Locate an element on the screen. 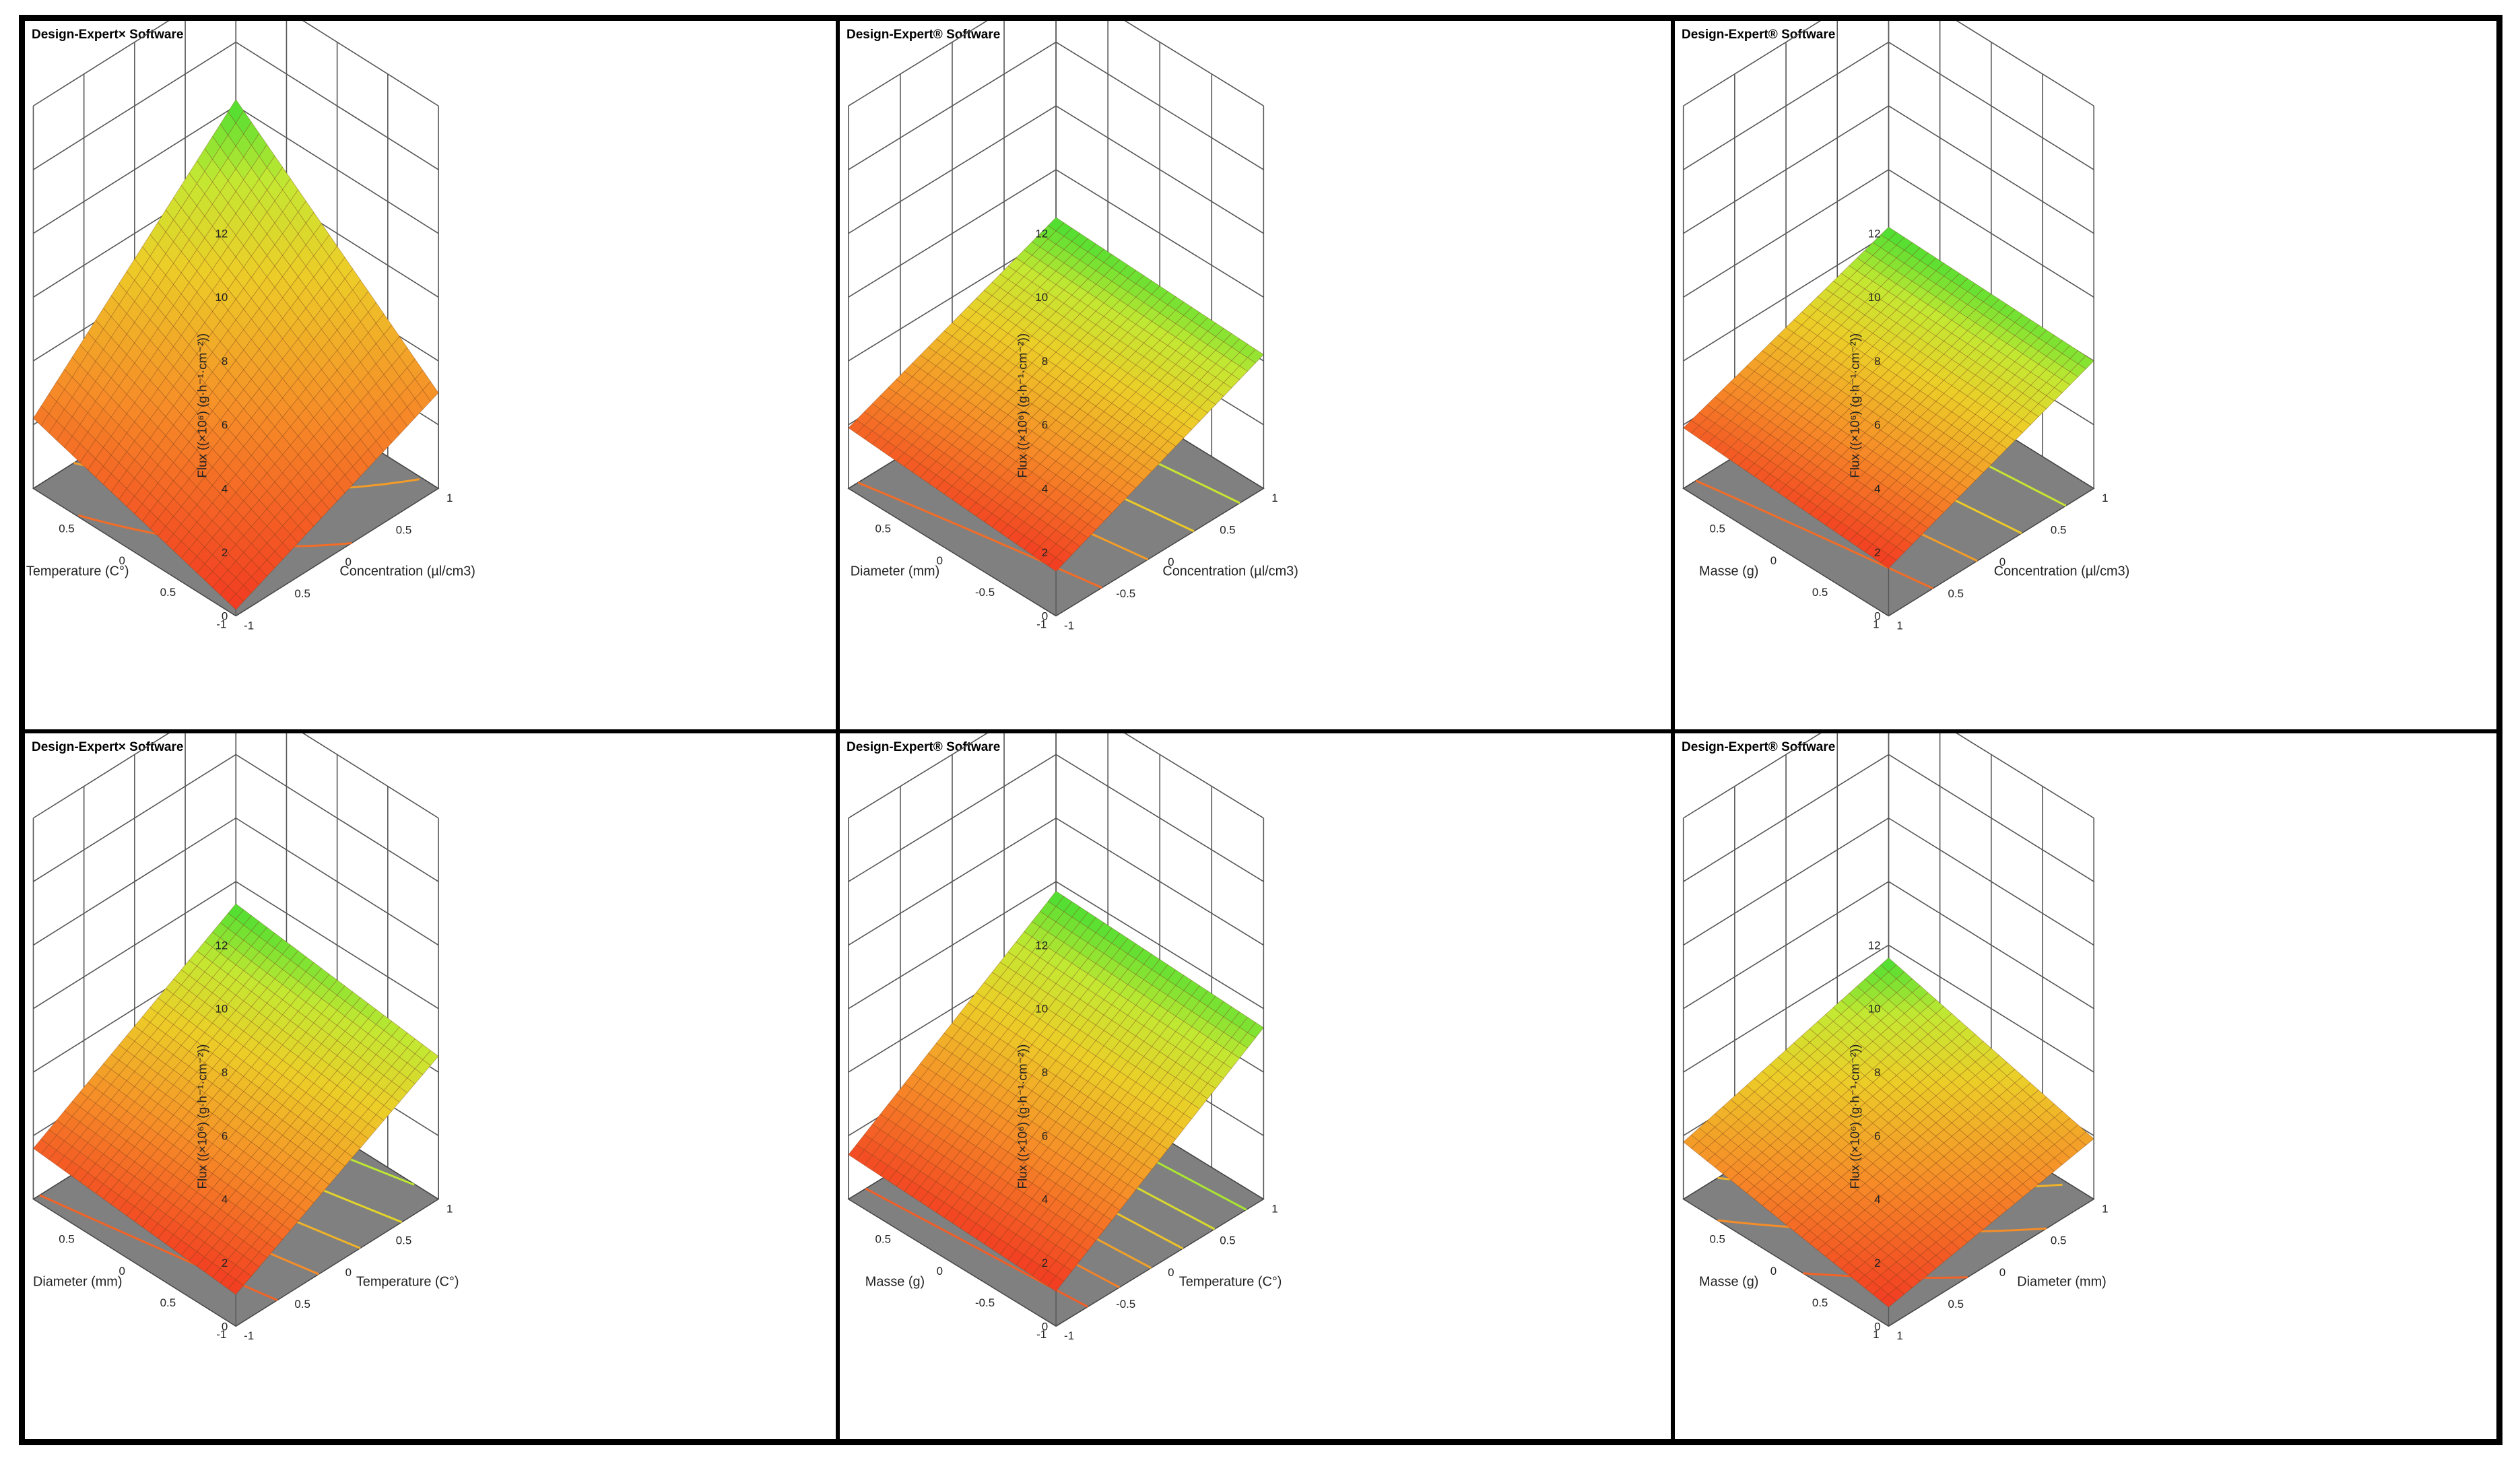 The width and height of the screenshot is (2520, 1460). x-axis-label: Masse (g) is located at coordinates (895, 1281).